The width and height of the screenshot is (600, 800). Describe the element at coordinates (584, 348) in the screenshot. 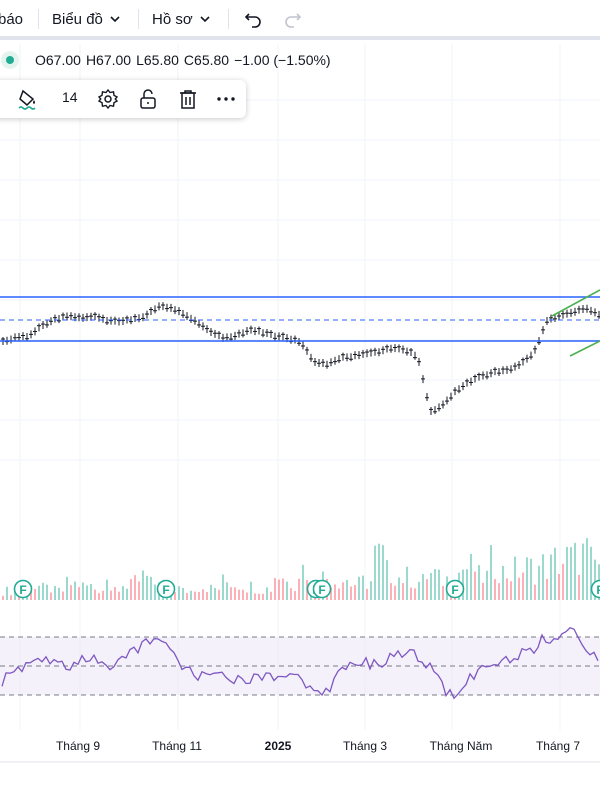

I see `trend-line-lower` at that location.